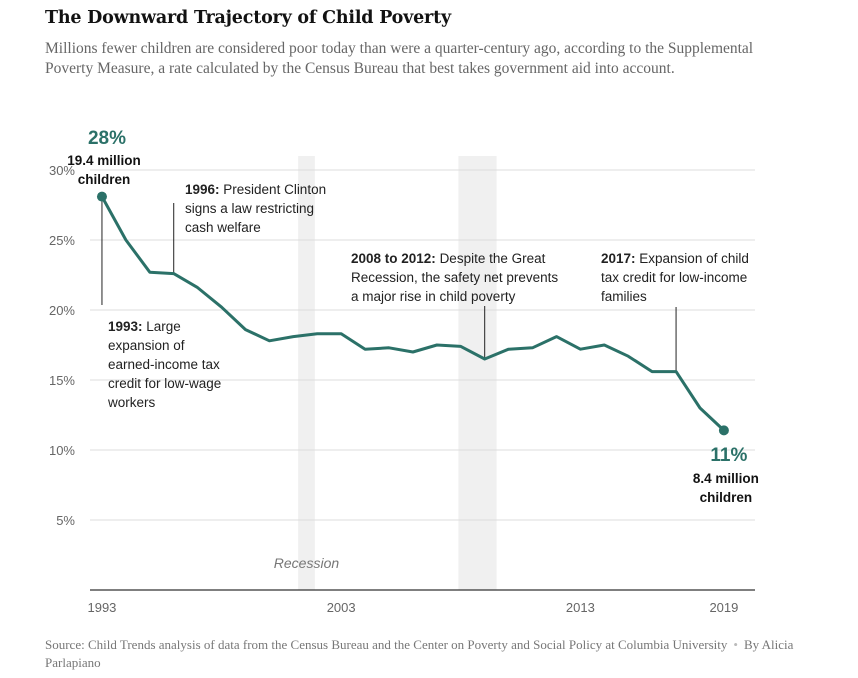 Image resolution: width=858 pixels, height=678 pixels. Describe the element at coordinates (104, 179) in the screenshot. I see `endpoint-start-detail: children` at that location.